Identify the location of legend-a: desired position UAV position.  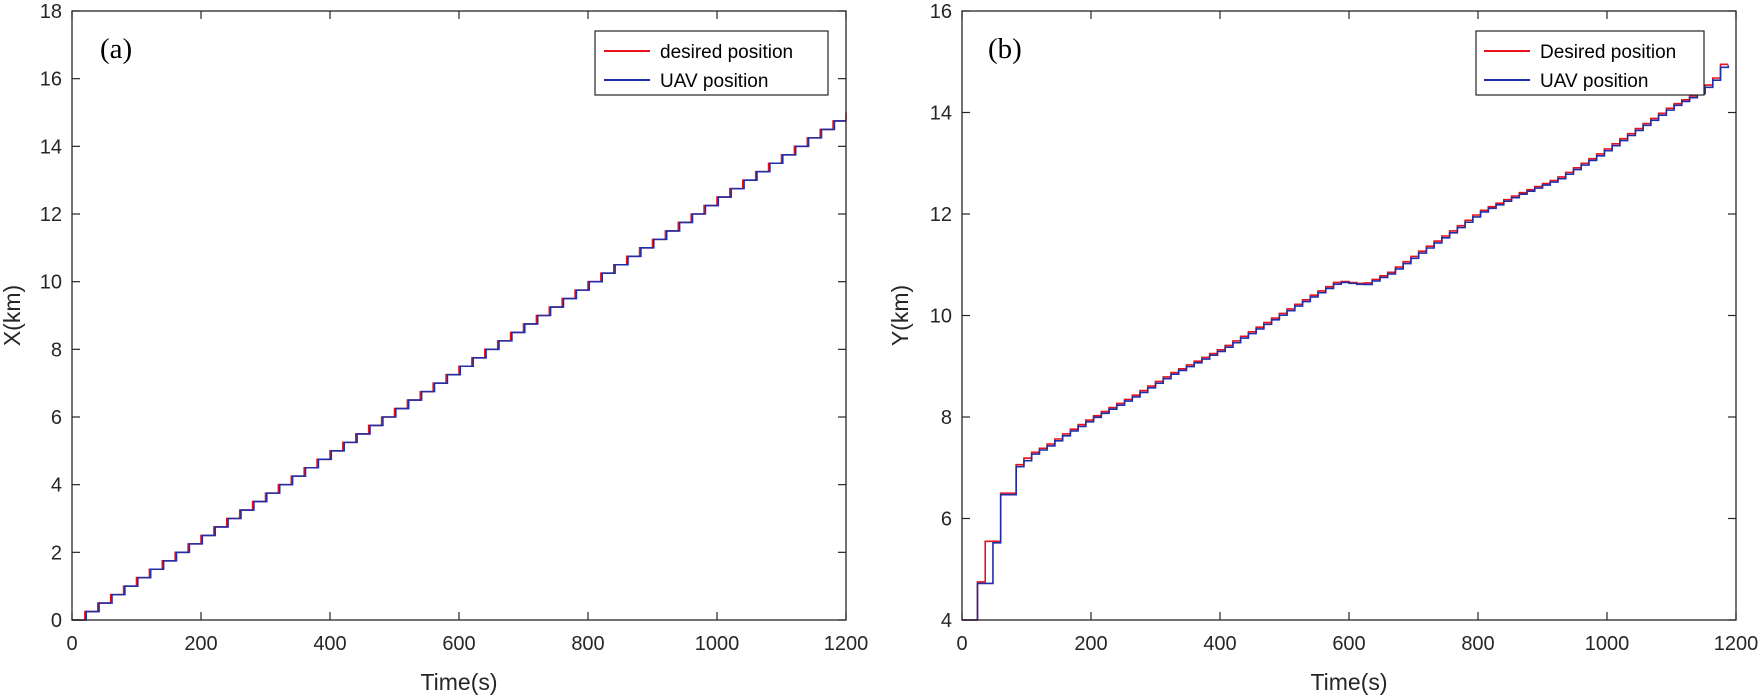
(711, 63).